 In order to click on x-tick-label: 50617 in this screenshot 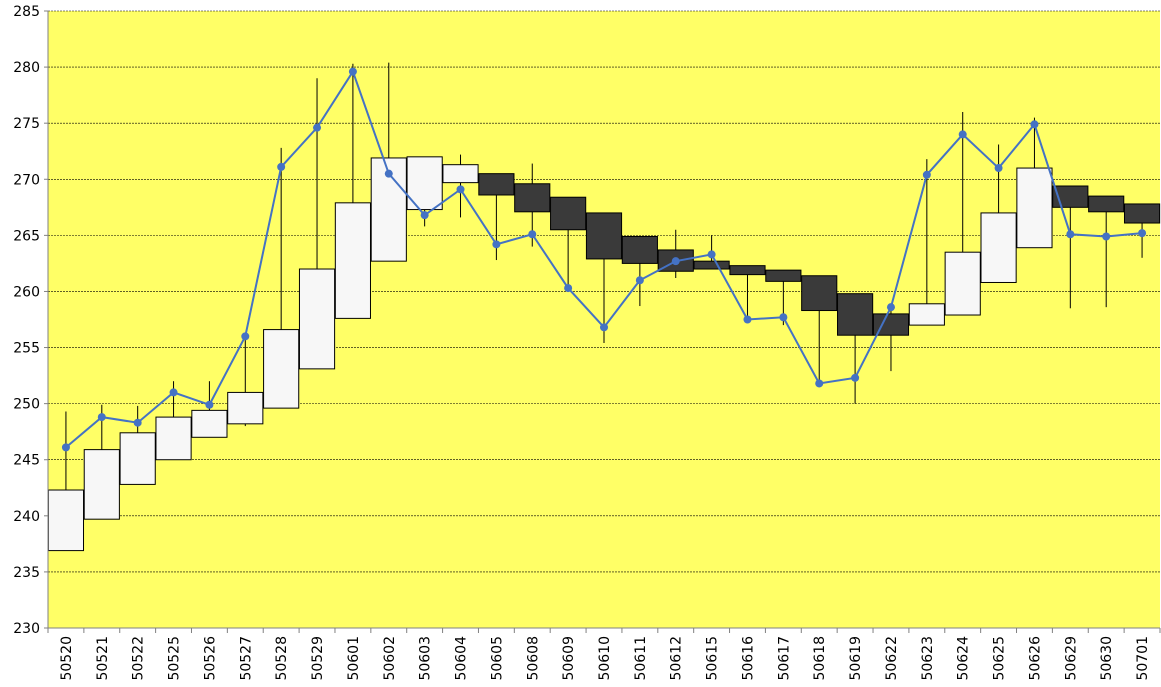, I will do `click(784, 658)`.